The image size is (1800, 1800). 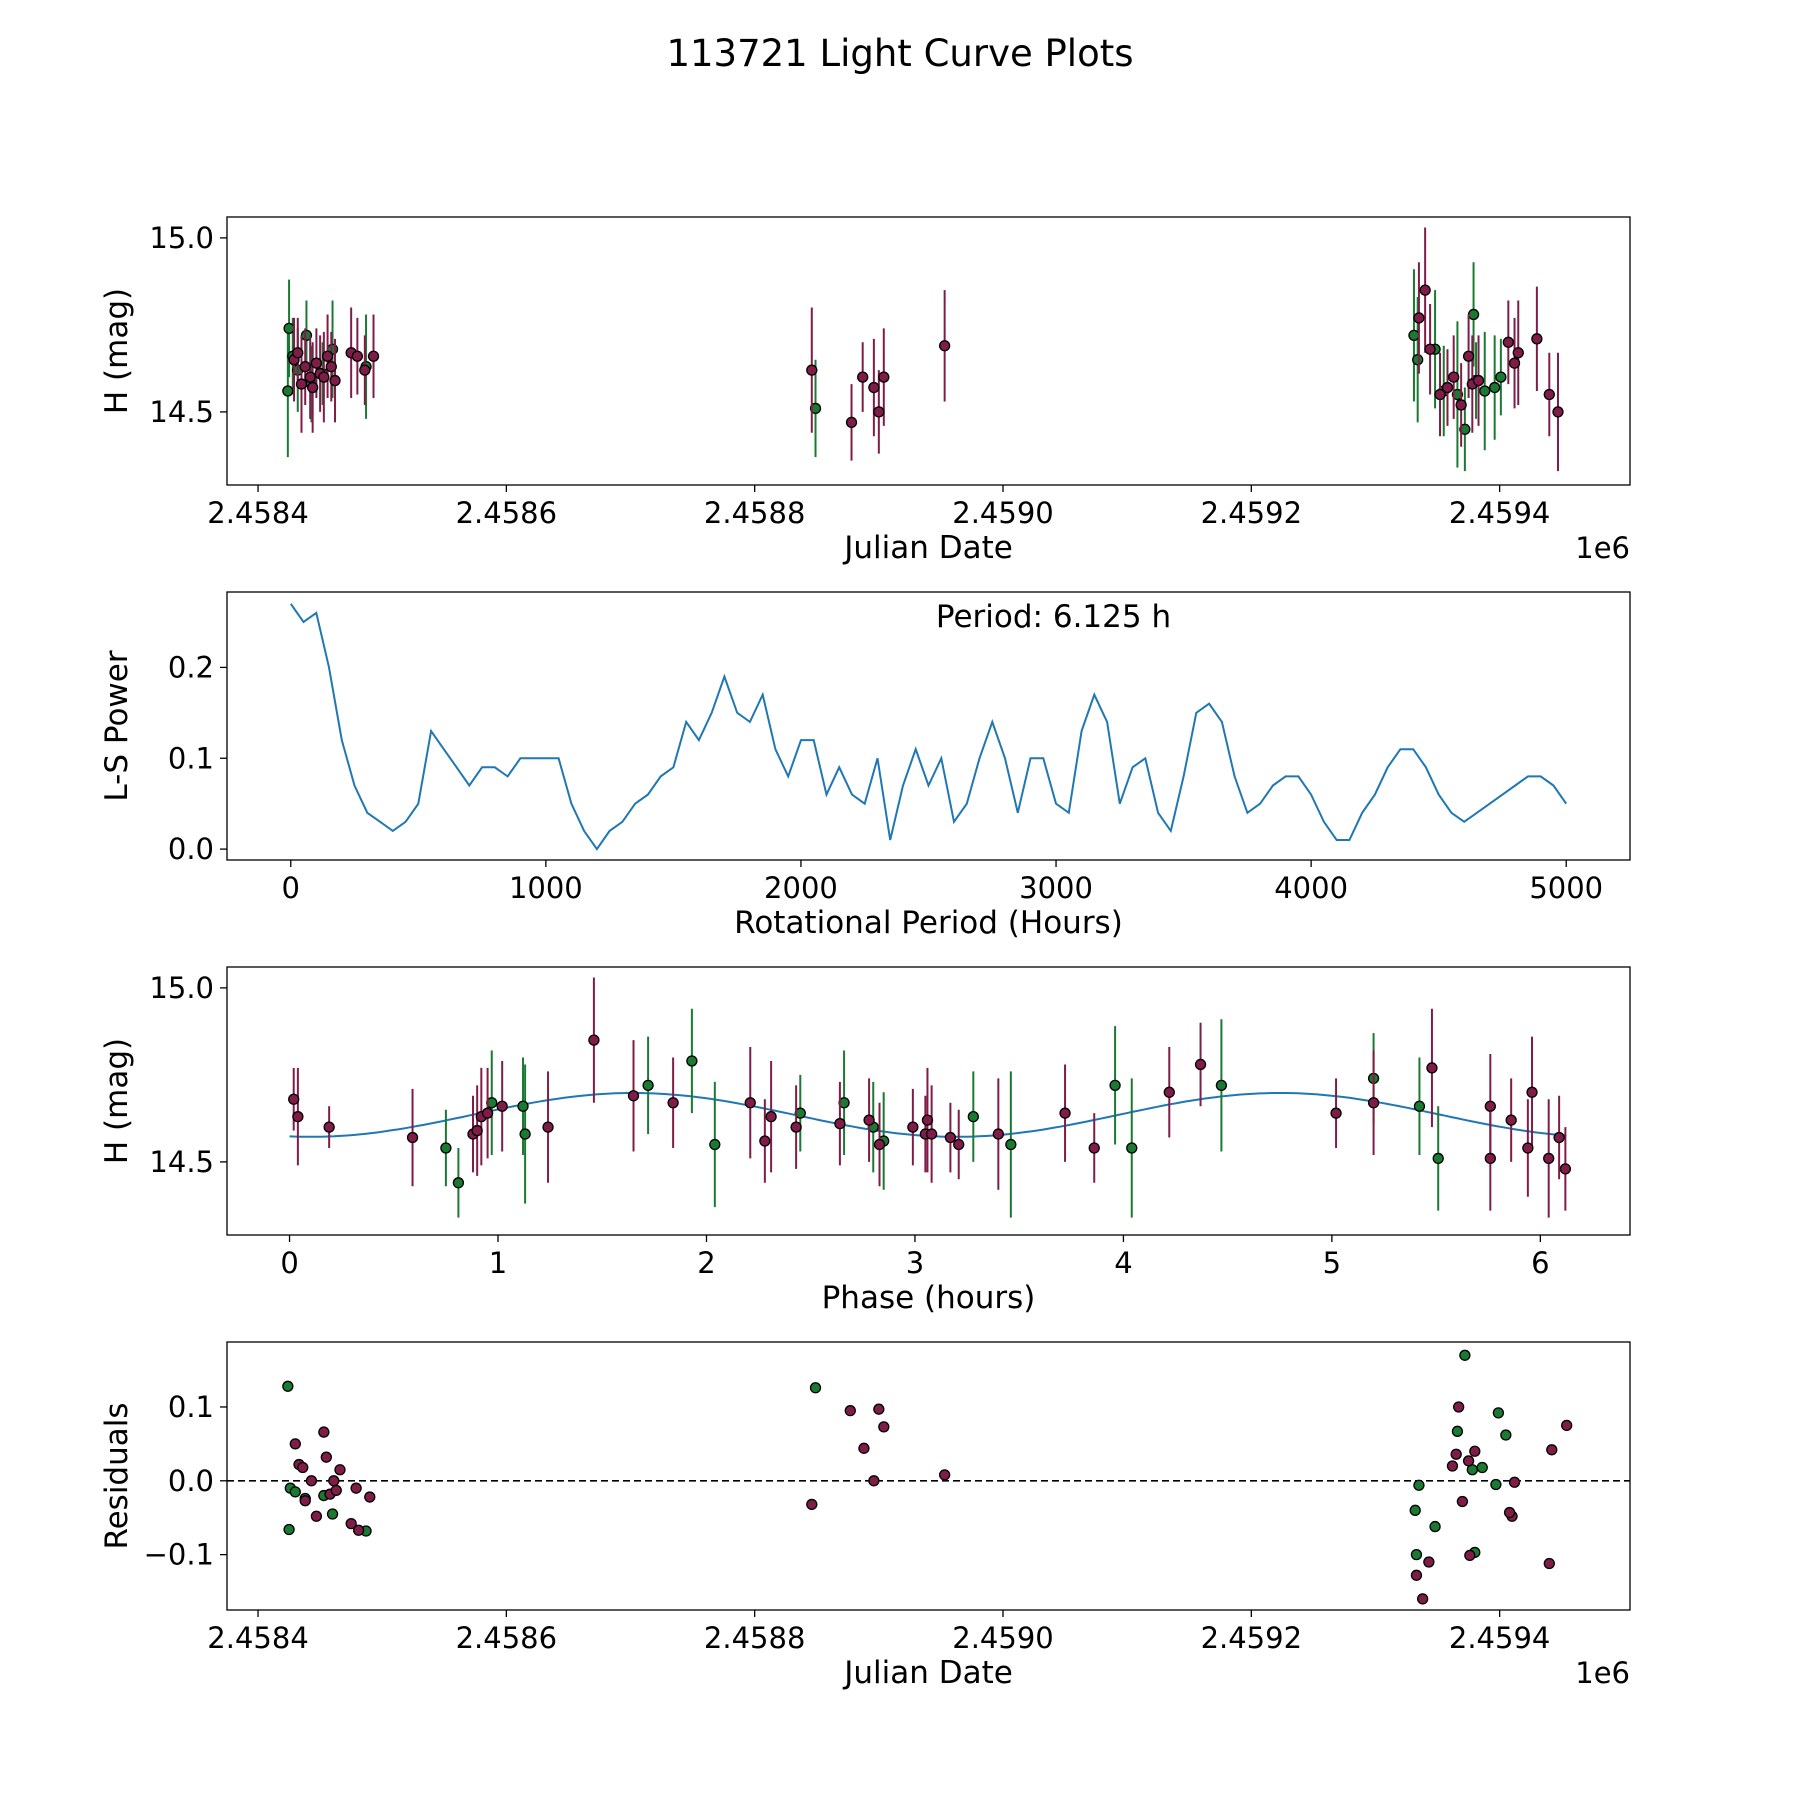 What do you see at coordinates (754, 1638) in the screenshot?
I see `x-tick-label: 2.4588` at bounding box center [754, 1638].